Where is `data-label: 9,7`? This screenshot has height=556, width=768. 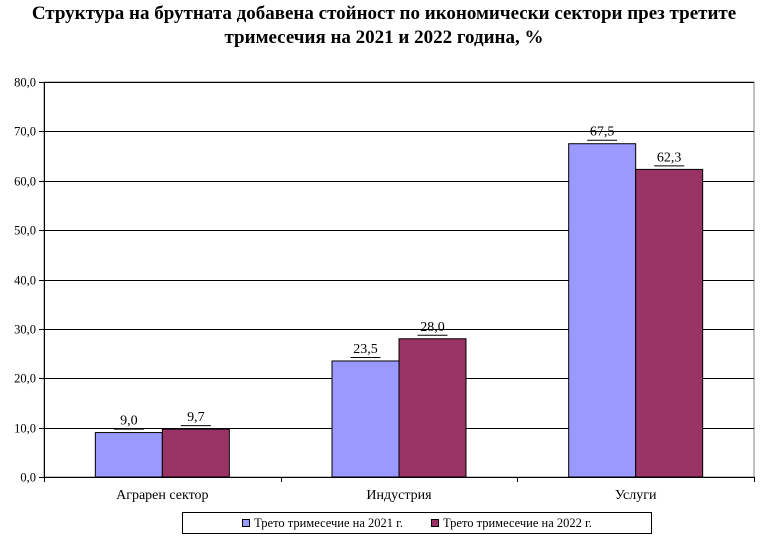
data-label: 9,7 is located at coordinates (196, 417).